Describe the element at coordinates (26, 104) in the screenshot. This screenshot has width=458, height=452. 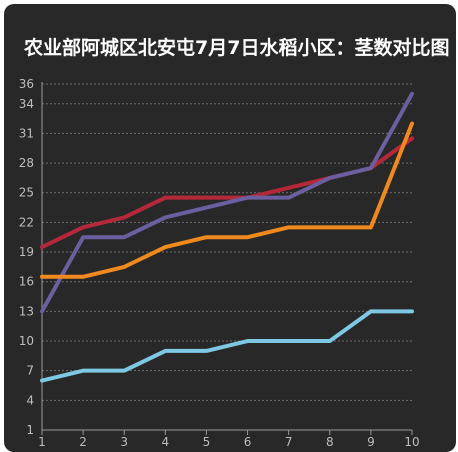
I see `y-tick-label: 34` at that location.